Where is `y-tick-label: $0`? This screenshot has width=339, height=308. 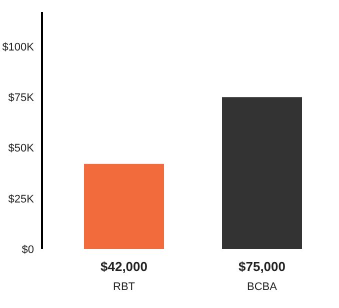
y-tick-label: $0 is located at coordinates (28, 250).